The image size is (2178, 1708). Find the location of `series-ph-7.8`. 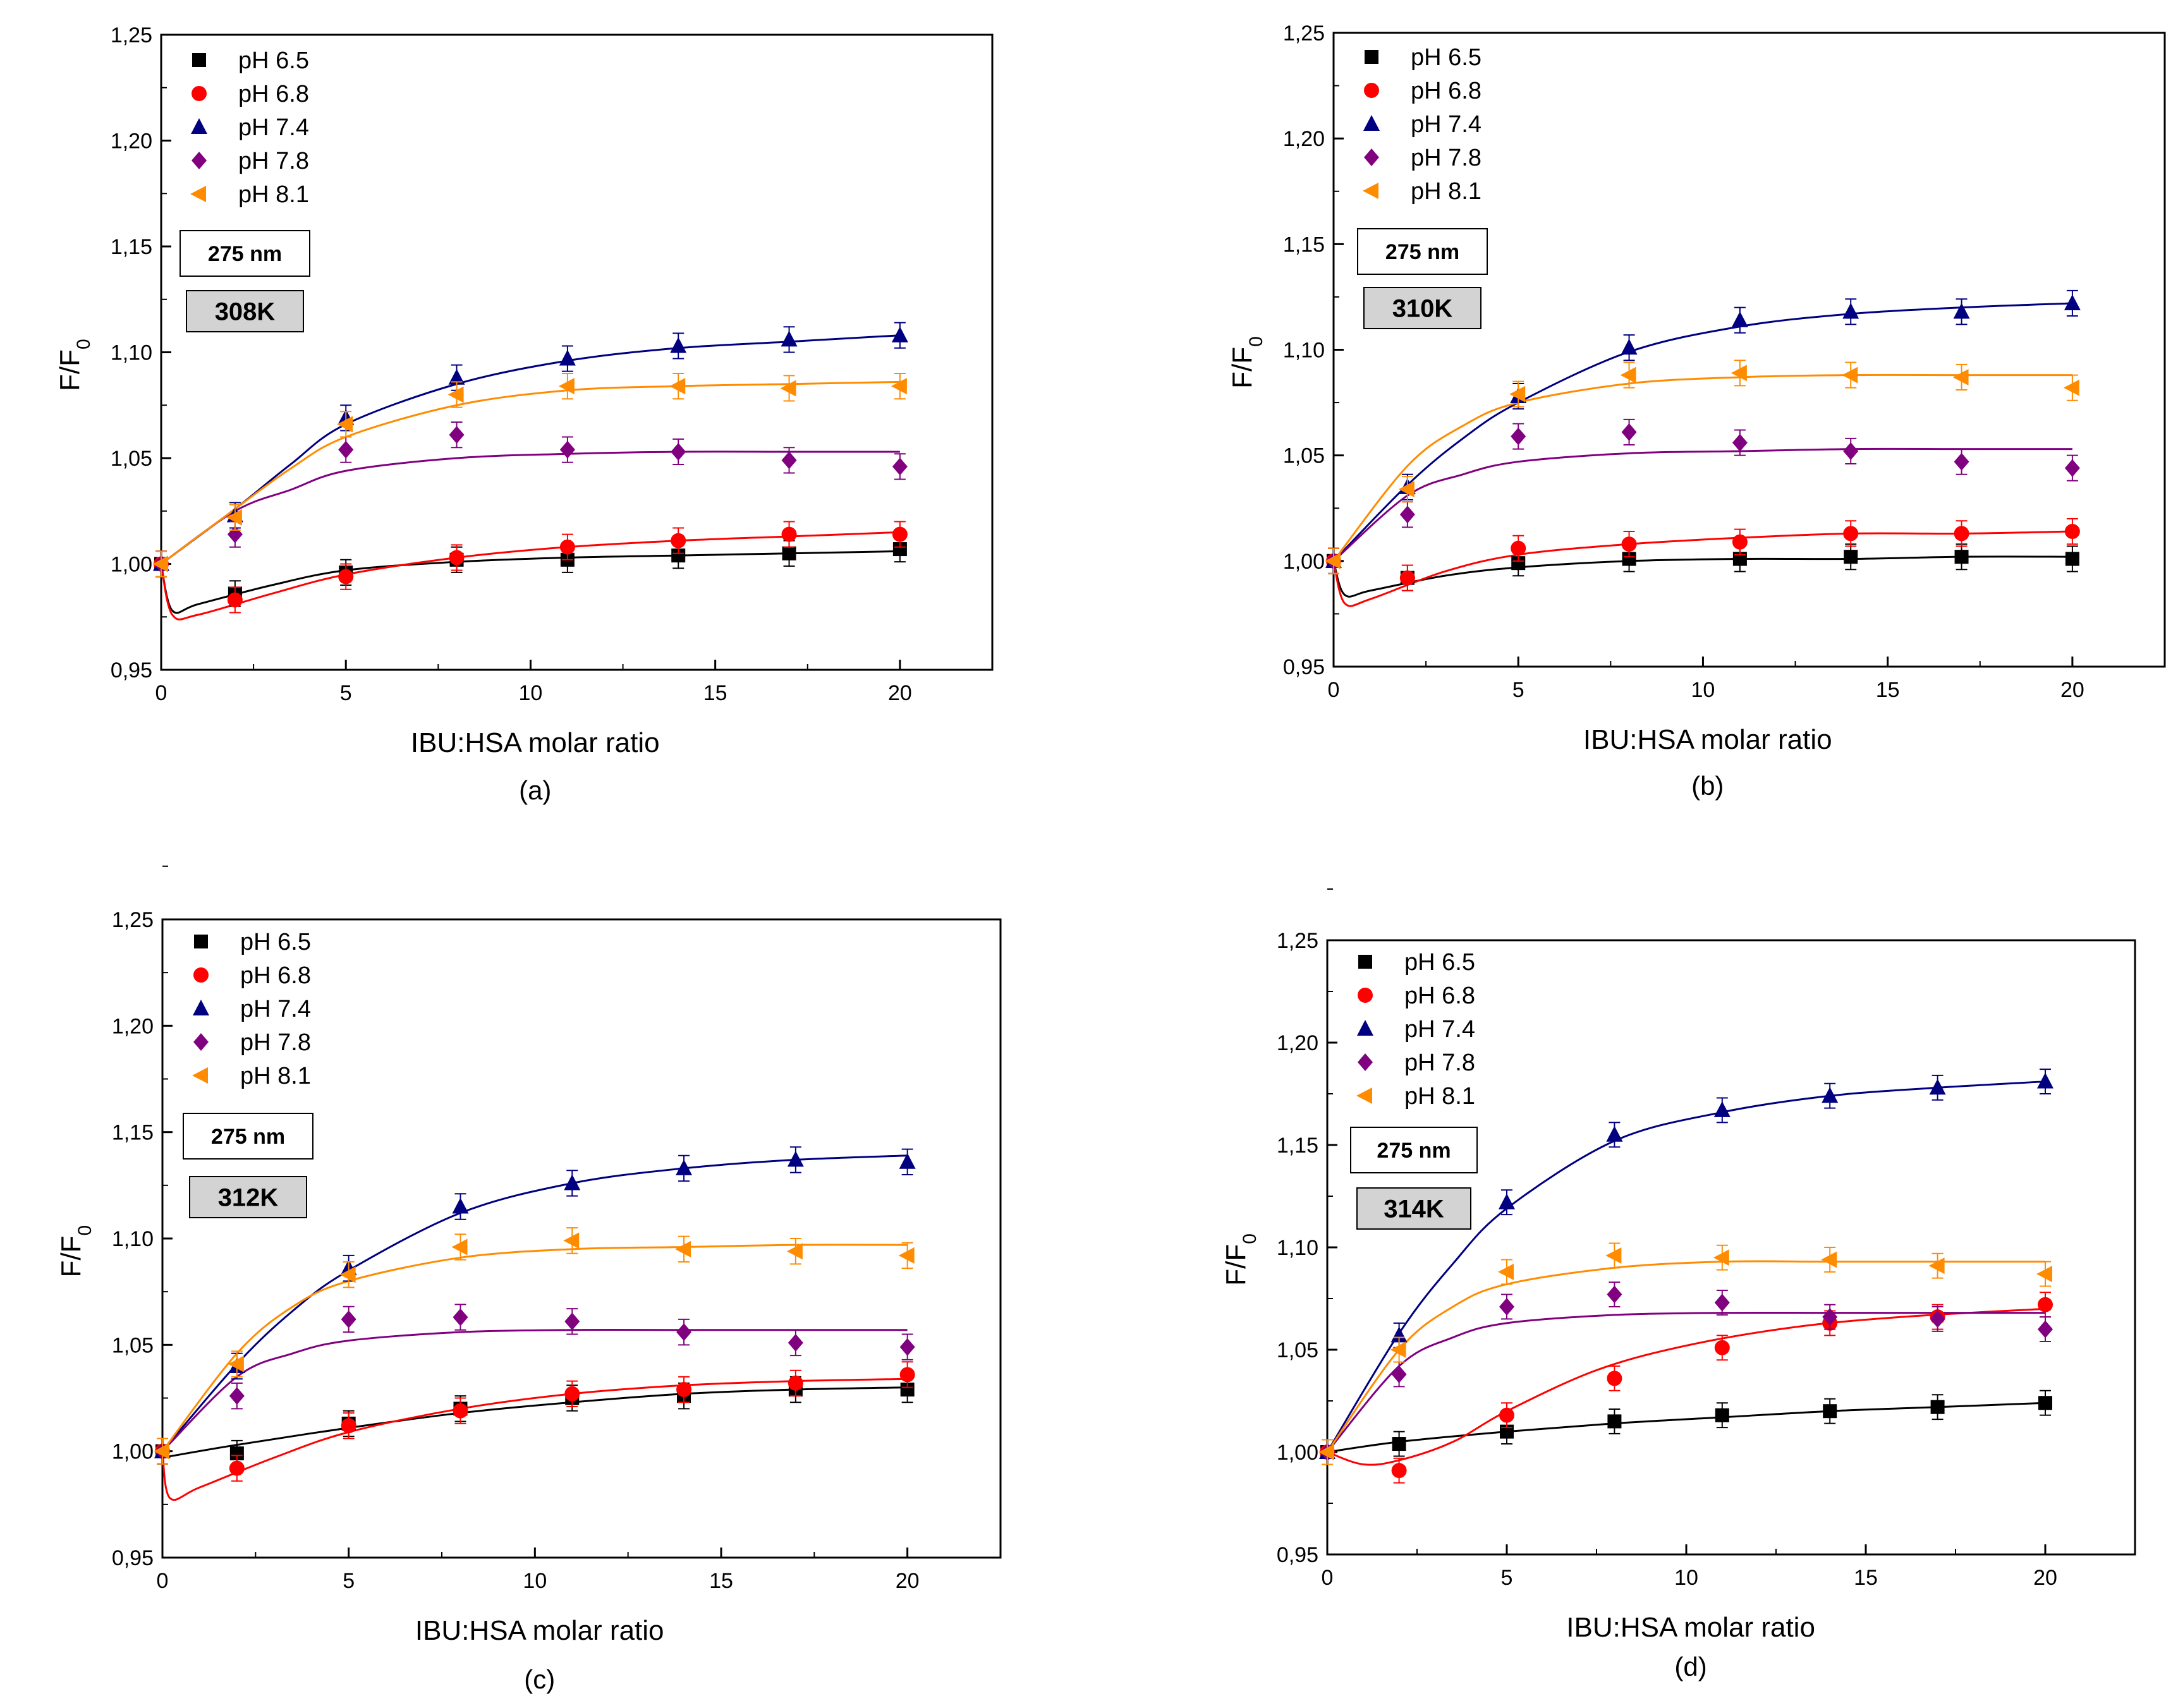

series-ph-7.8 is located at coordinates (1687, 1373).